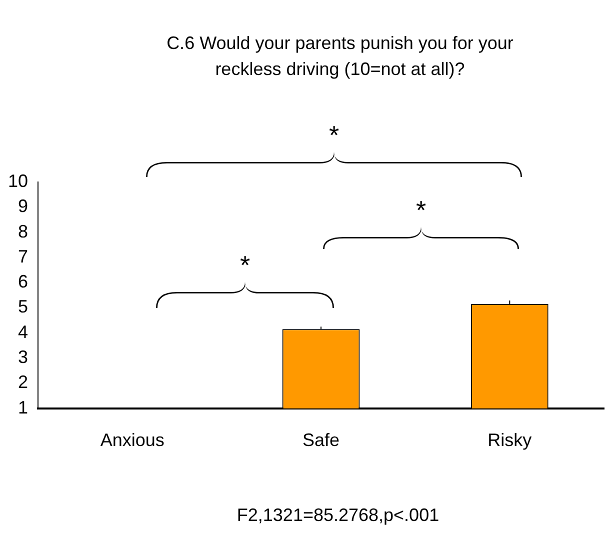  What do you see at coordinates (338, 515) in the screenshot?
I see `text: F2,1321=85.2768,p<.001` at bounding box center [338, 515].